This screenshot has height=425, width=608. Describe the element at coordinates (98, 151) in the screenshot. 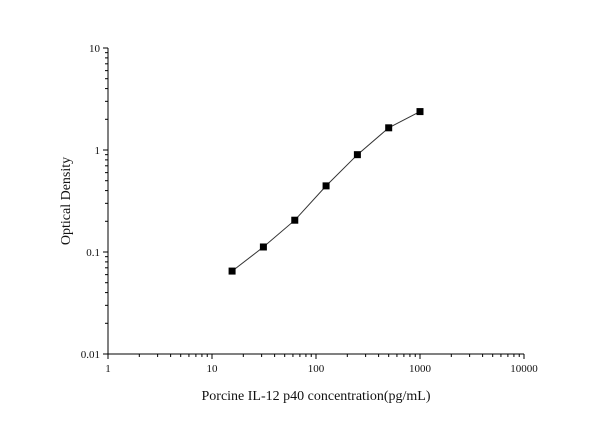

I see `y-tick-label: 1` at that location.